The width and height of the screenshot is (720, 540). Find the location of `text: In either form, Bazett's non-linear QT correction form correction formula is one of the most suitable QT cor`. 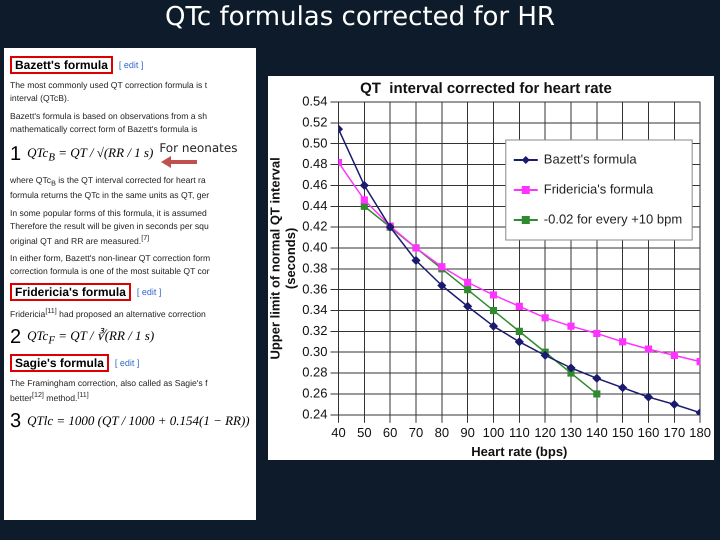

text: In either form, Bazett's non-linear QT correction form correction formula is one of the most suitable QT cor is located at coordinates (110, 265).